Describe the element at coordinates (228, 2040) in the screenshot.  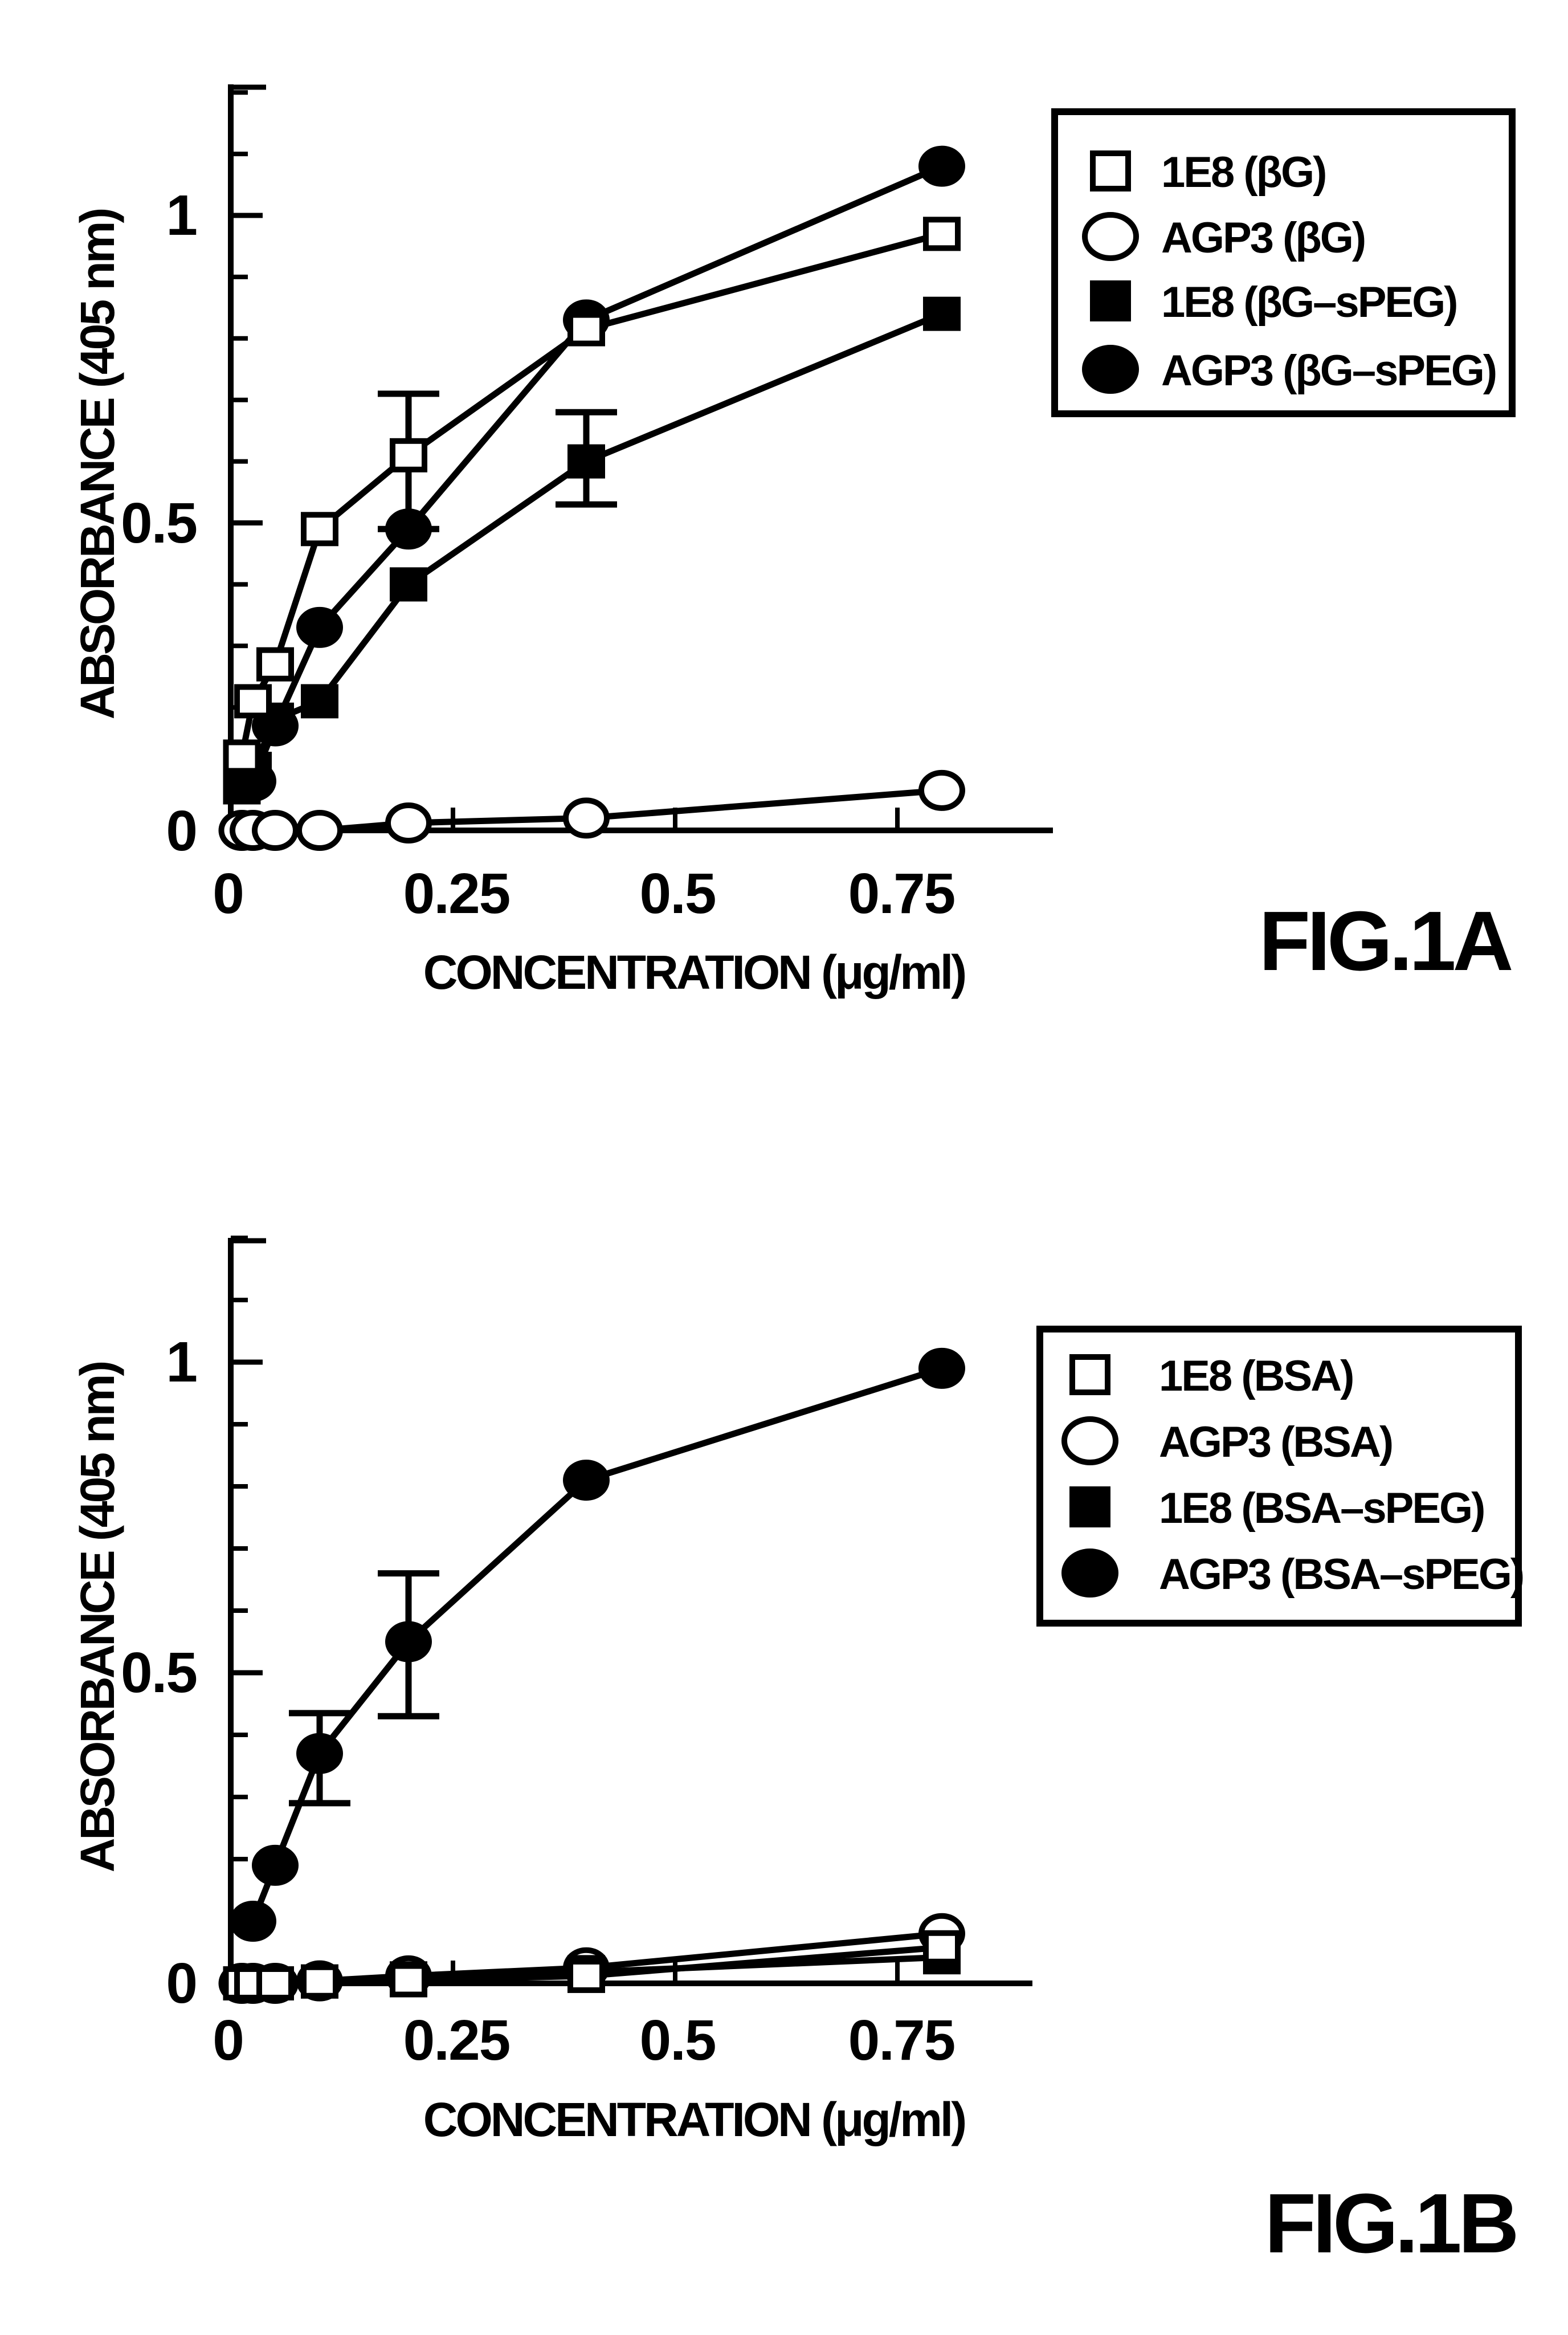
I see `fig1b-xtick-0: 0` at that location.